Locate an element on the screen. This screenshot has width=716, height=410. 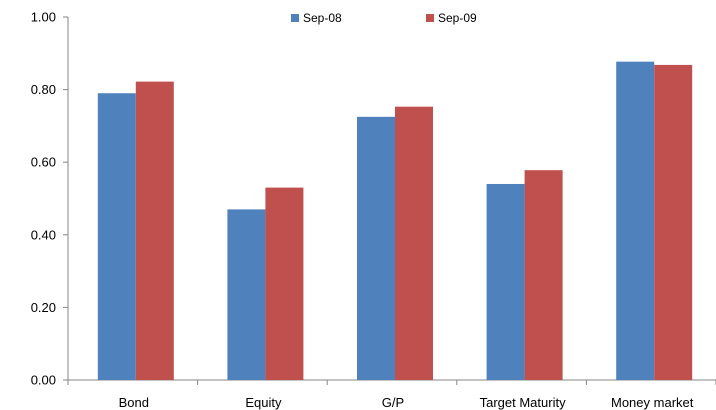
legend: Sep-08 Sep-09 is located at coordinates (384, 18).